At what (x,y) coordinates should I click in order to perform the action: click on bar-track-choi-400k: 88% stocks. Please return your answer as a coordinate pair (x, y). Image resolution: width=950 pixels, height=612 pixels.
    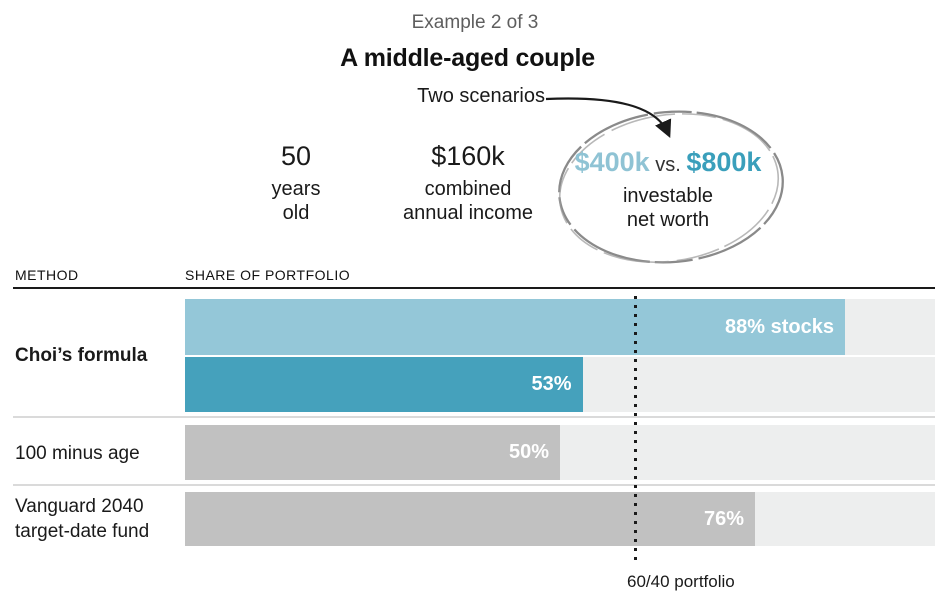
    Looking at the image, I should click on (560, 327).